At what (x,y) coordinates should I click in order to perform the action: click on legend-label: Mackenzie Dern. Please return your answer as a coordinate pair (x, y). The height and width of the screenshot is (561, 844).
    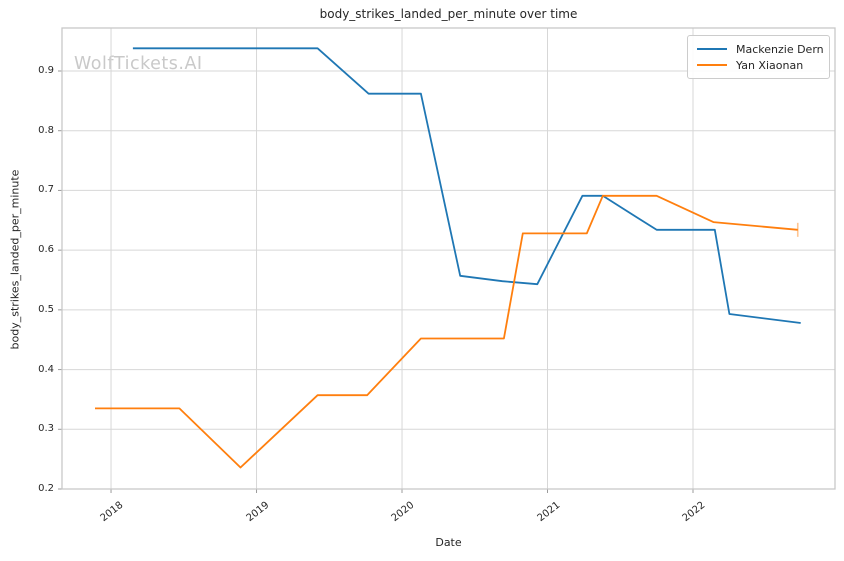
    Looking at the image, I should click on (780, 49).